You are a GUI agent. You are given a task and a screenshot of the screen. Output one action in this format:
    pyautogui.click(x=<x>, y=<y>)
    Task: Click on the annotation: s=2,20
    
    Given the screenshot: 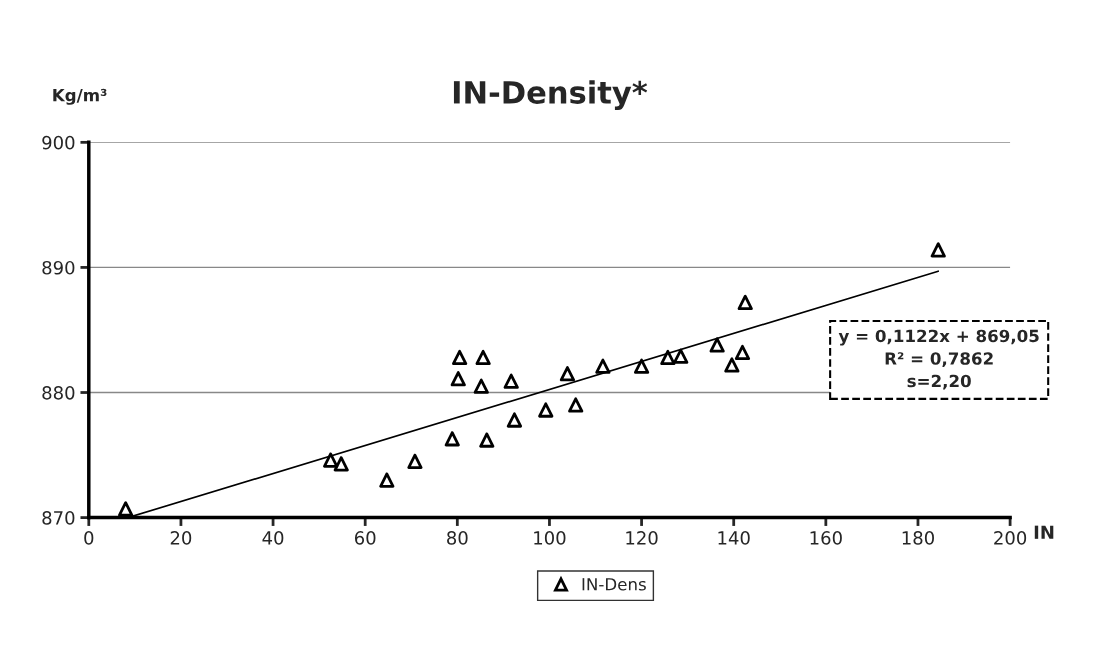 What is the action you would take?
    pyautogui.click(x=939, y=382)
    